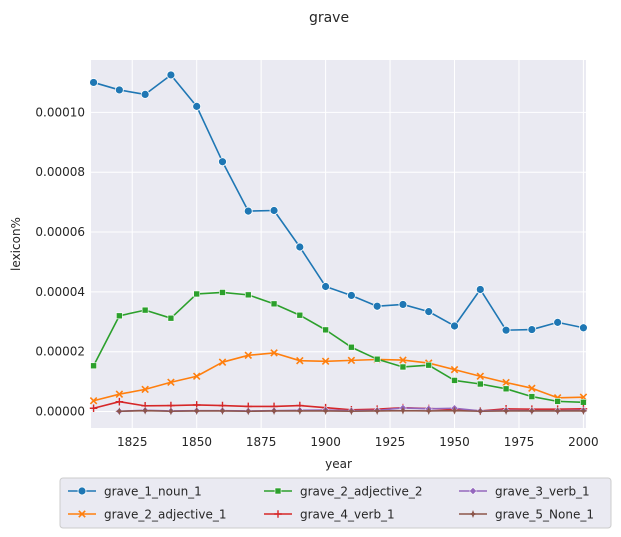  What do you see at coordinates (519, 442) in the screenshot?
I see `x-tick-label: 1975` at bounding box center [519, 442].